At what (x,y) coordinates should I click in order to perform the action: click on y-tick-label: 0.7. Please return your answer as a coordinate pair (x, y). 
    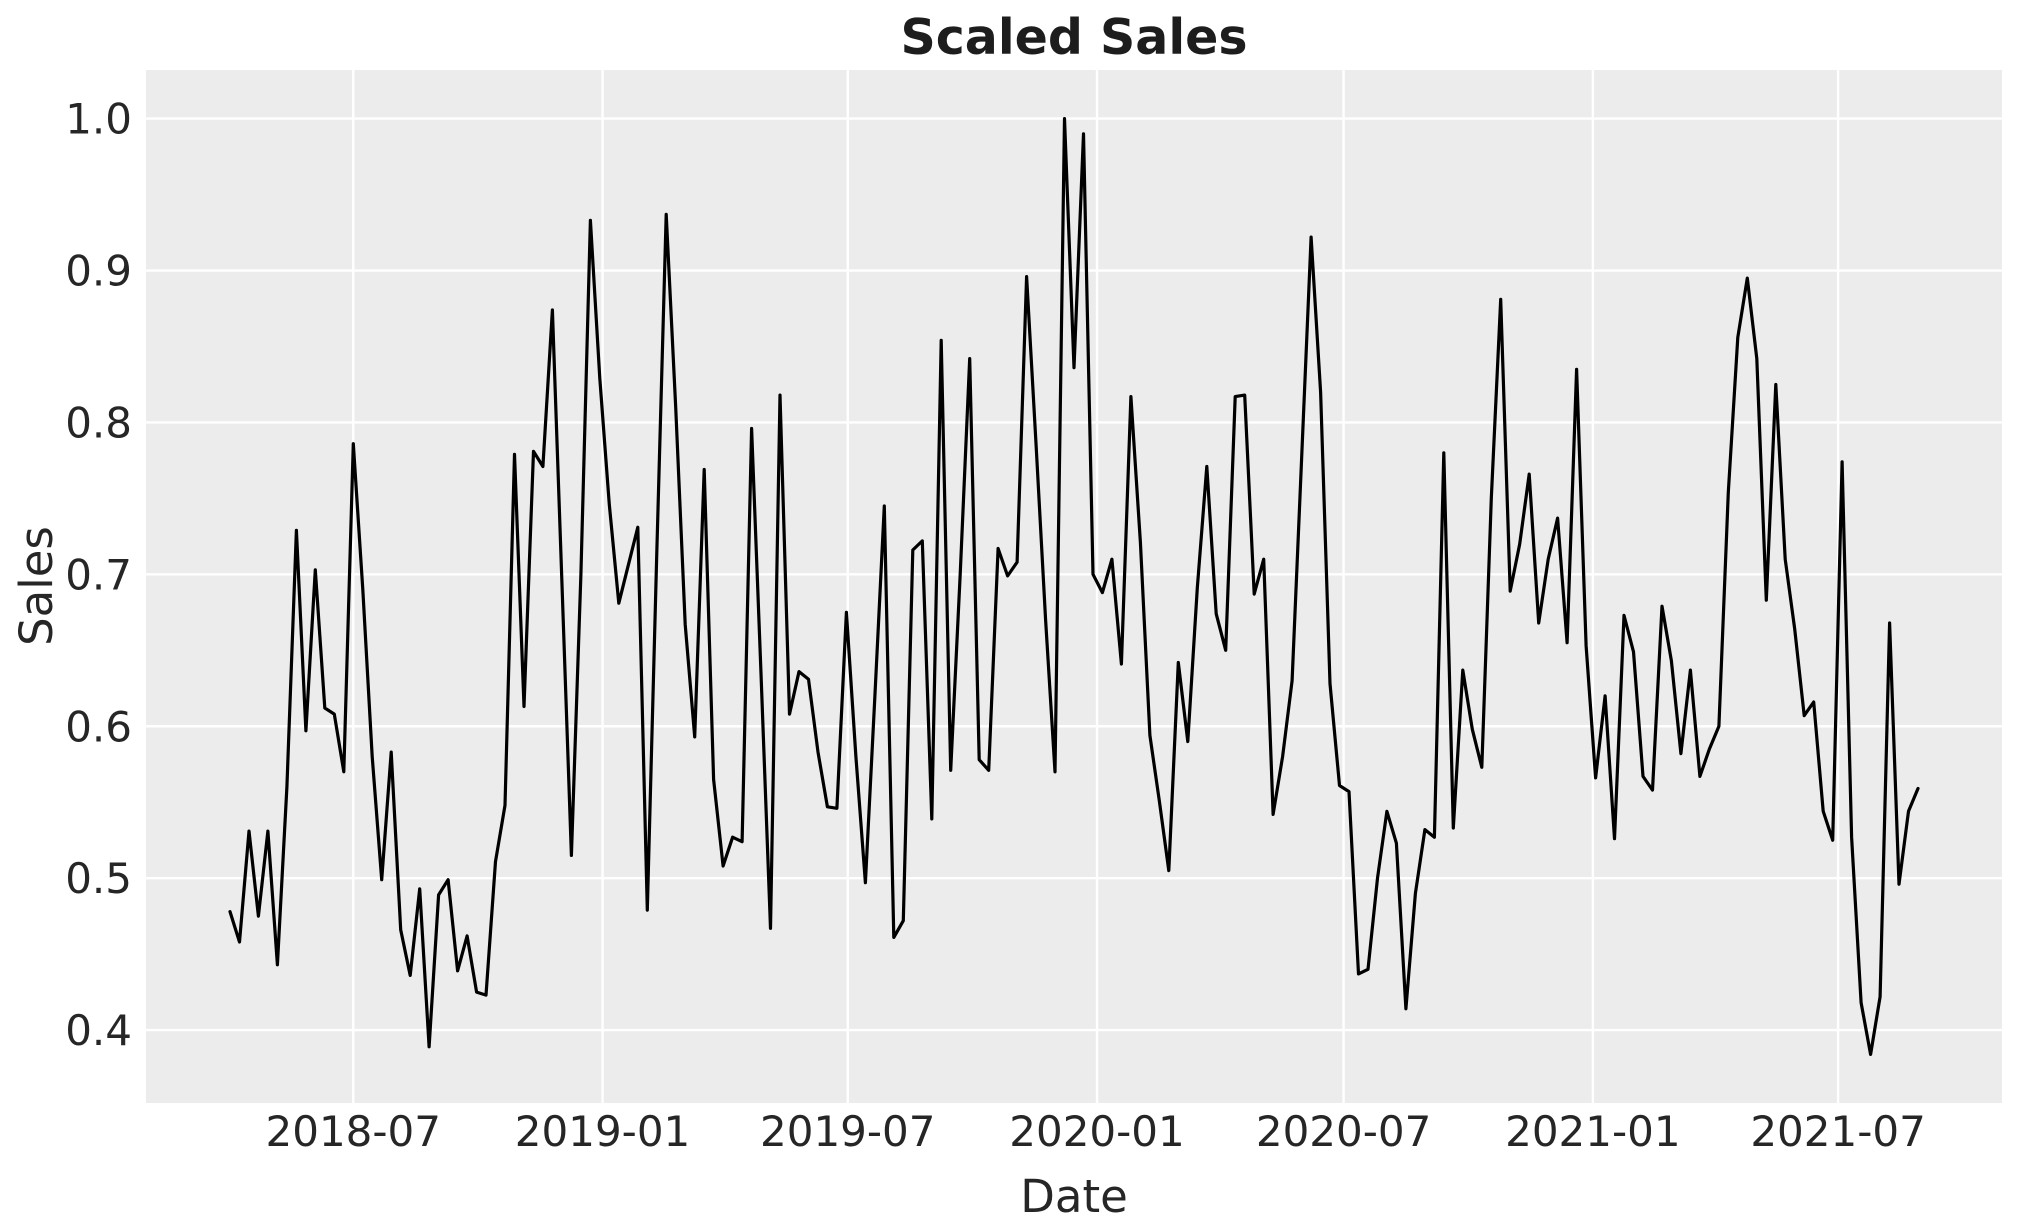
    Looking at the image, I should click on (98, 574).